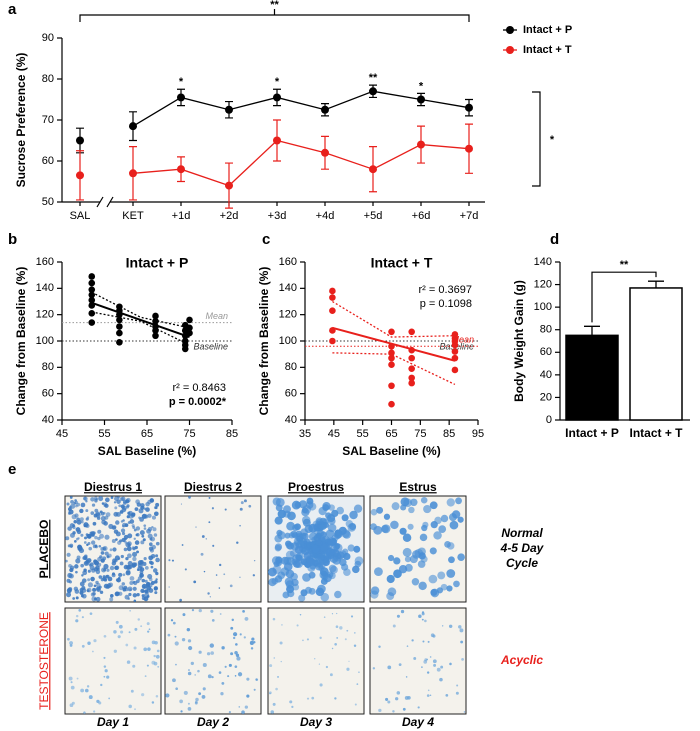 The width and height of the screenshot is (700, 731). What do you see at coordinates (181, 216) in the screenshot?
I see `x-tick-label: +1d` at bounding box center [181, 216].